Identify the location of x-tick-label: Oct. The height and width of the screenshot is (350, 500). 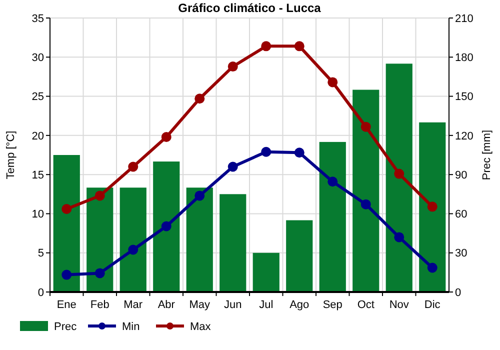
(365, 305).